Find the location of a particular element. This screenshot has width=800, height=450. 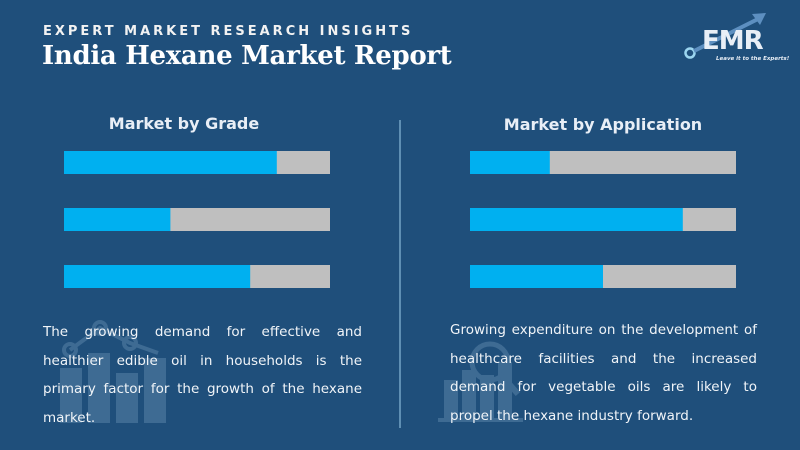

bar-line-chart-icon is located at coordinates (113, 371).